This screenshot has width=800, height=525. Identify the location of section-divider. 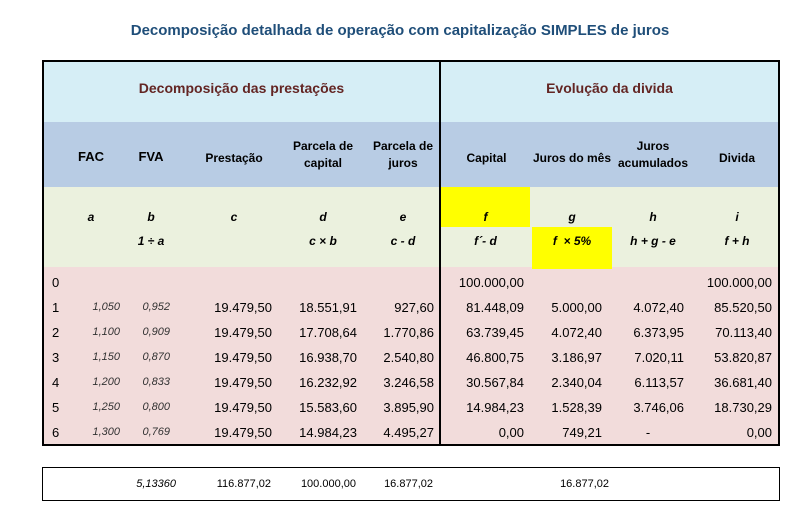
(440, 253).